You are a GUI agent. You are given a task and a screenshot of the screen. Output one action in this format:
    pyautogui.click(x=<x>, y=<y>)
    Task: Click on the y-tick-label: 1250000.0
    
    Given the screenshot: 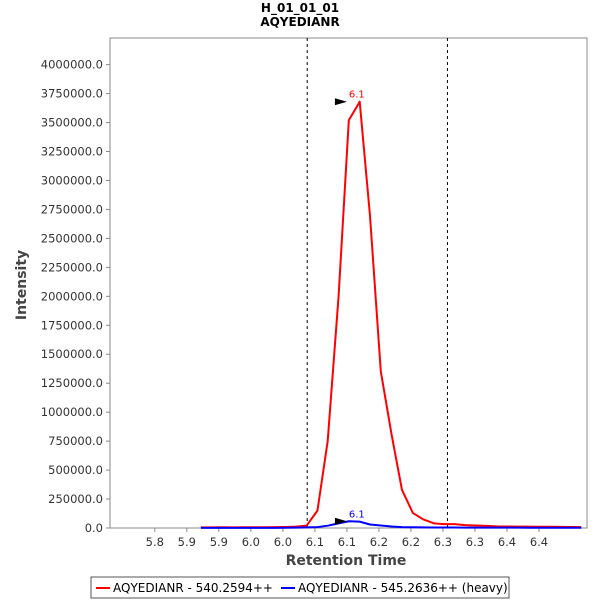 What is the action you would take?
    pyautogui.click(x=72, y=383)
    